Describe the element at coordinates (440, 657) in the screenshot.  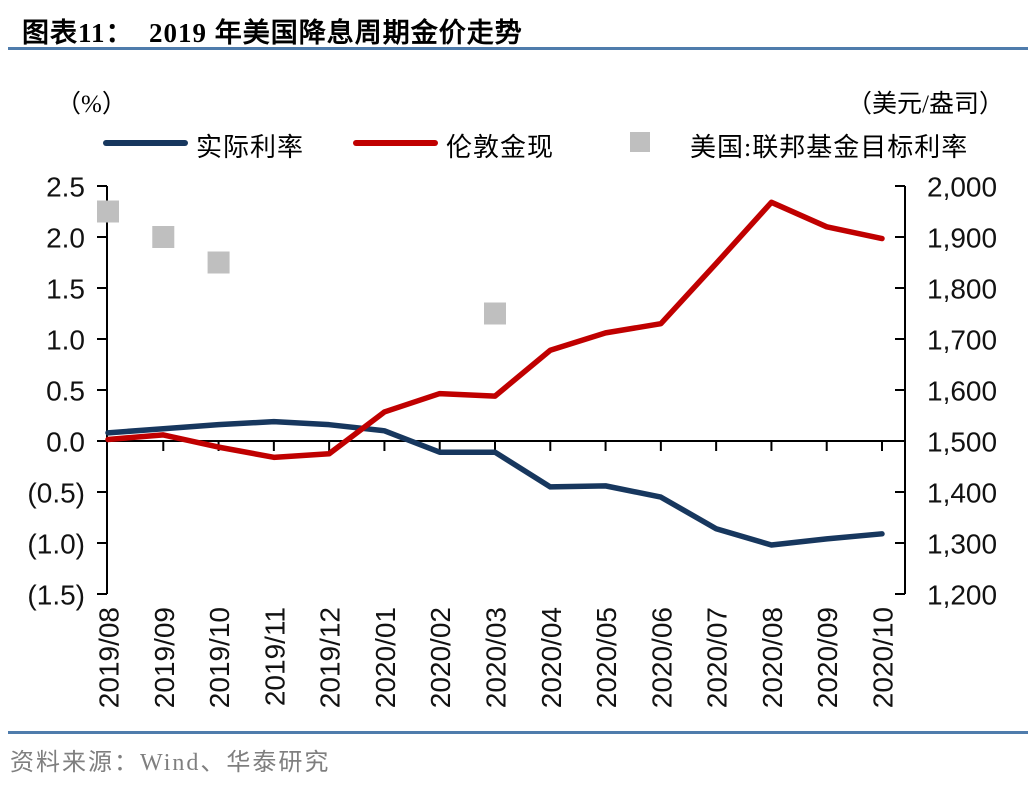
I see `x-axis-tick-label: 2020/02` at that location.